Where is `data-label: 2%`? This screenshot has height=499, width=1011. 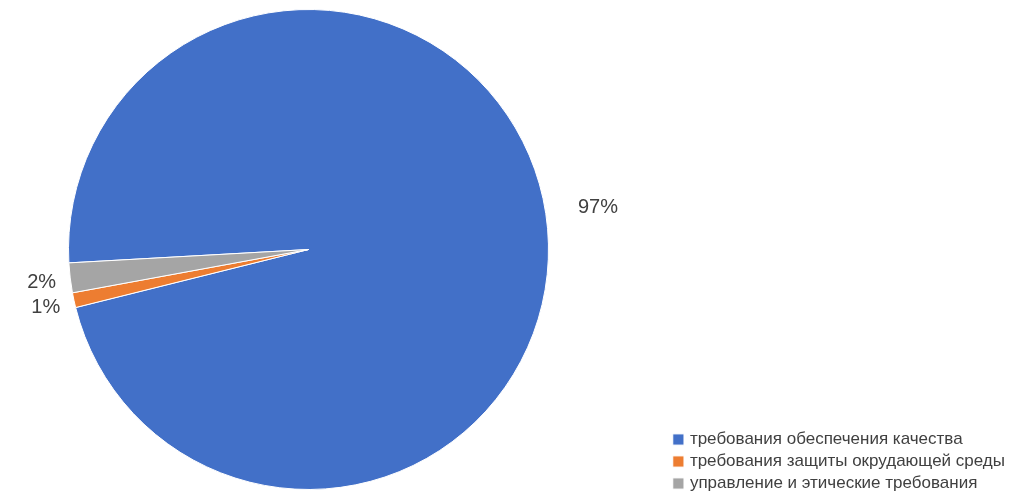 data-label: 2% is located at coordinates (42, 281).